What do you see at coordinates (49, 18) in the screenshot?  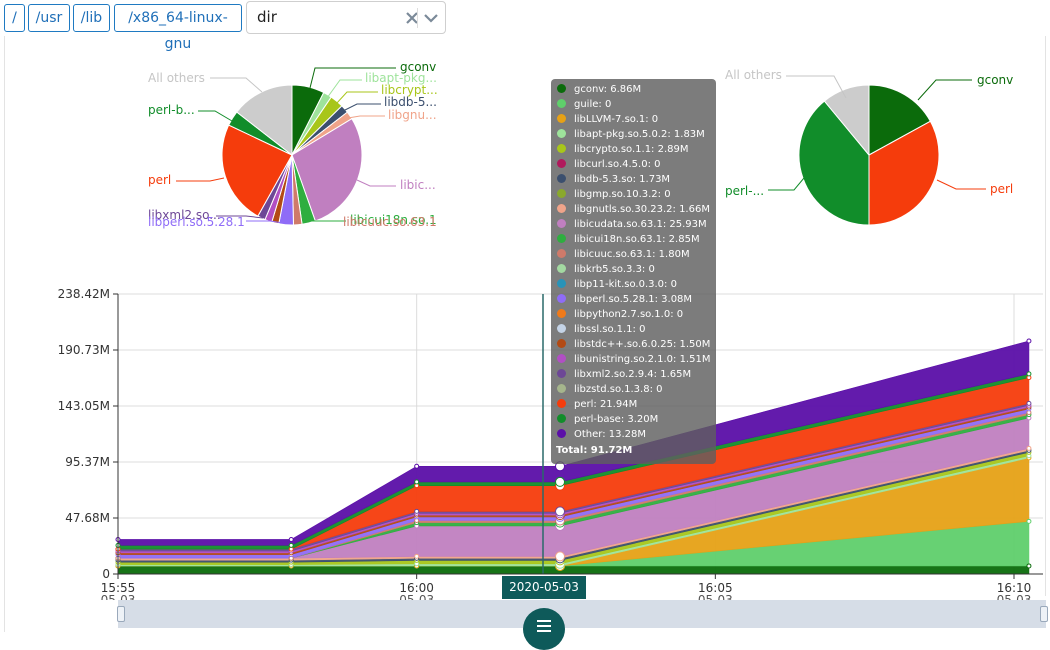 I see `breadcrumb-usr: /usr` at bounding box center [49, 18].